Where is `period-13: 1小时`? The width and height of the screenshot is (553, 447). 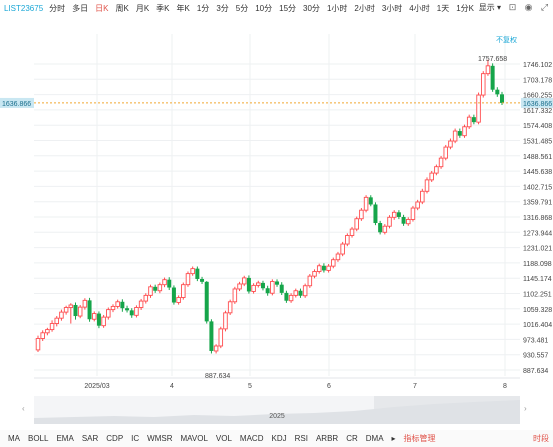
period-13: 1小时 is located at coordinates (337, 8).